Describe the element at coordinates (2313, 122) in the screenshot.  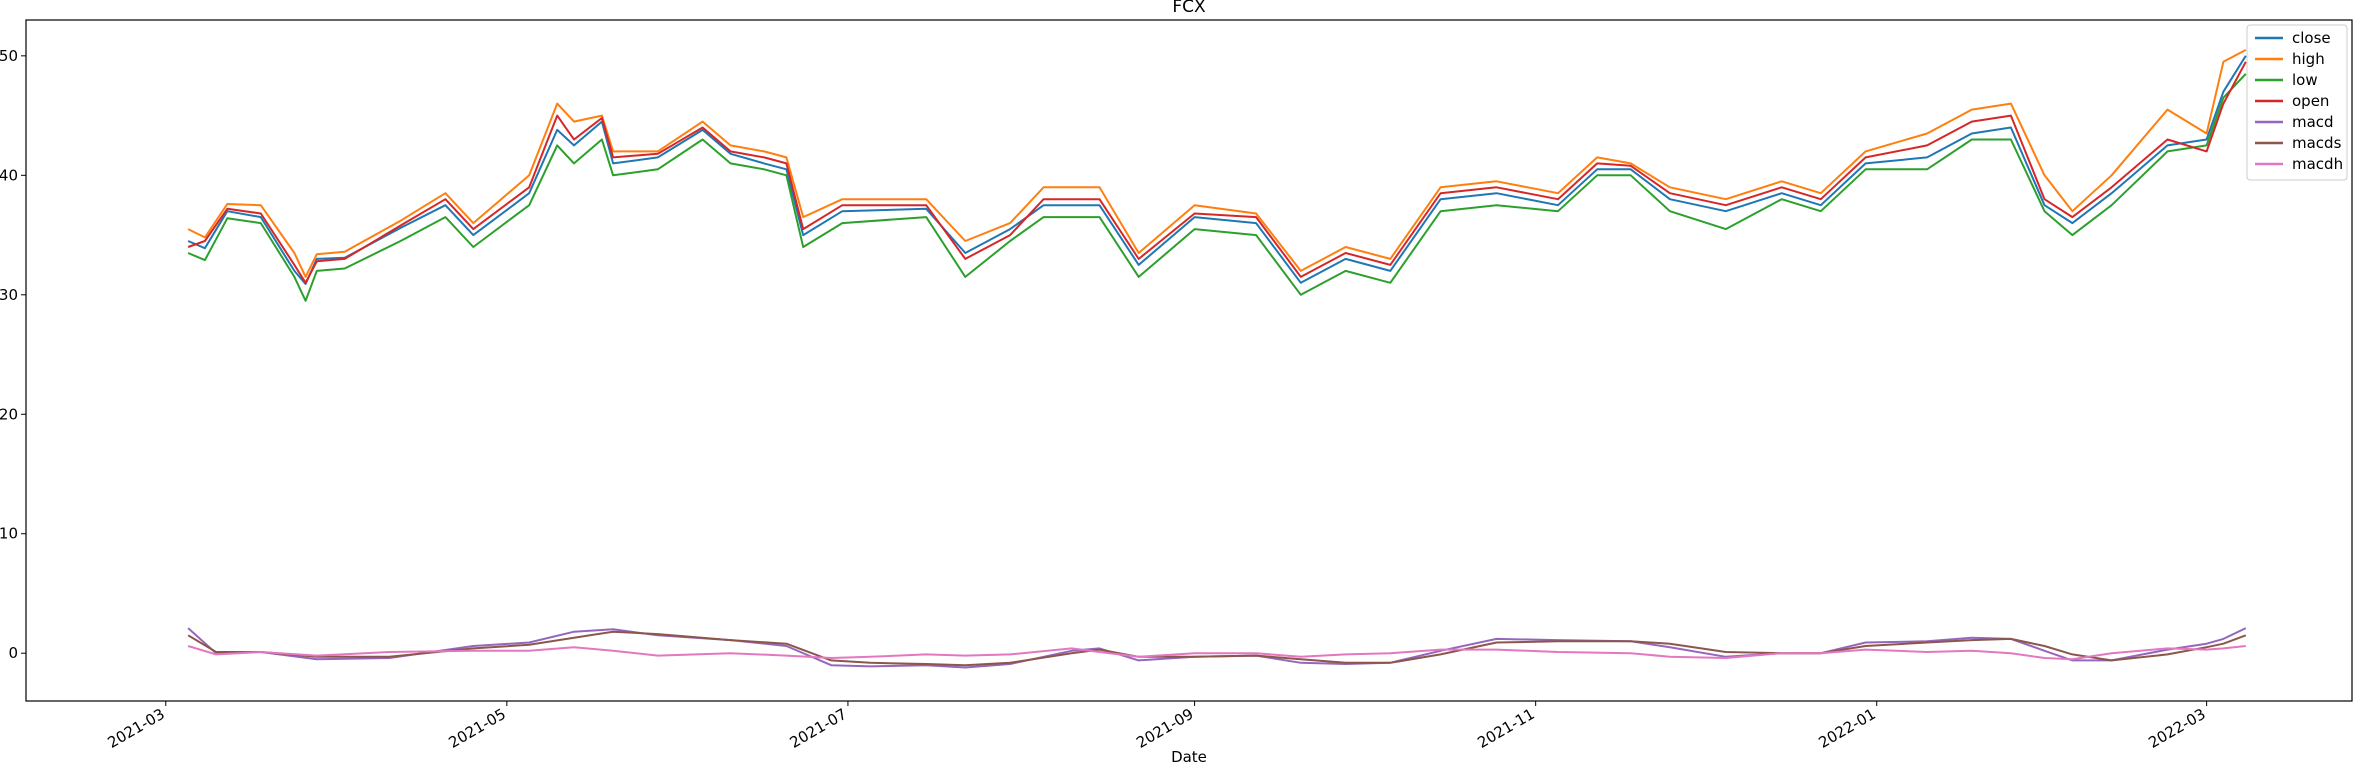
I see `legend-label-macd: macd` at that location.